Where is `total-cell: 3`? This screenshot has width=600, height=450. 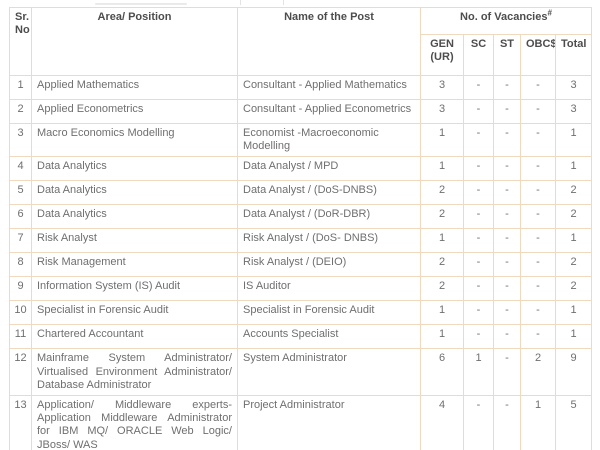 total-cell: 3 is located at coordinates (573, 87).